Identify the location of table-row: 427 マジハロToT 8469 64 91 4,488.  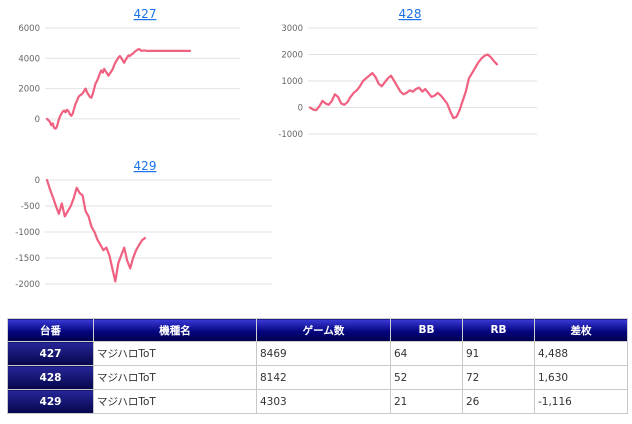
(317, 353).